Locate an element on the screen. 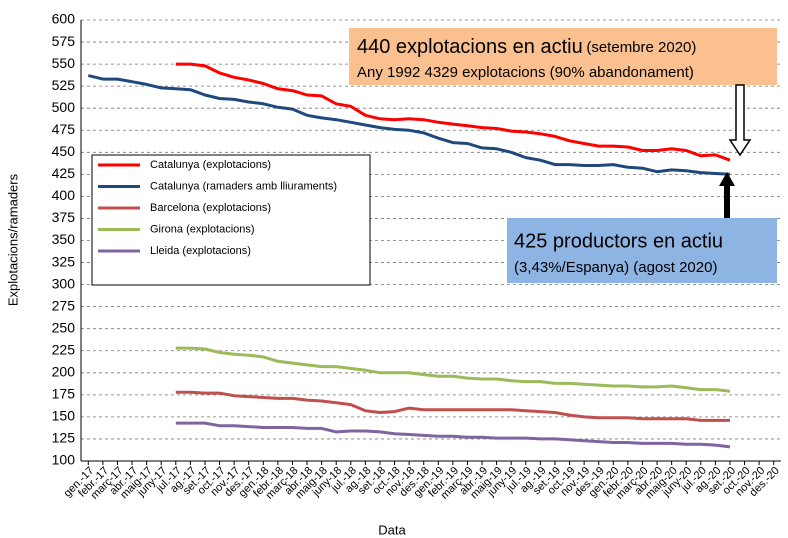 The width and height of the screenshot is (788, 538). y-tick-label: 425 is located at coordinates (64, 173).